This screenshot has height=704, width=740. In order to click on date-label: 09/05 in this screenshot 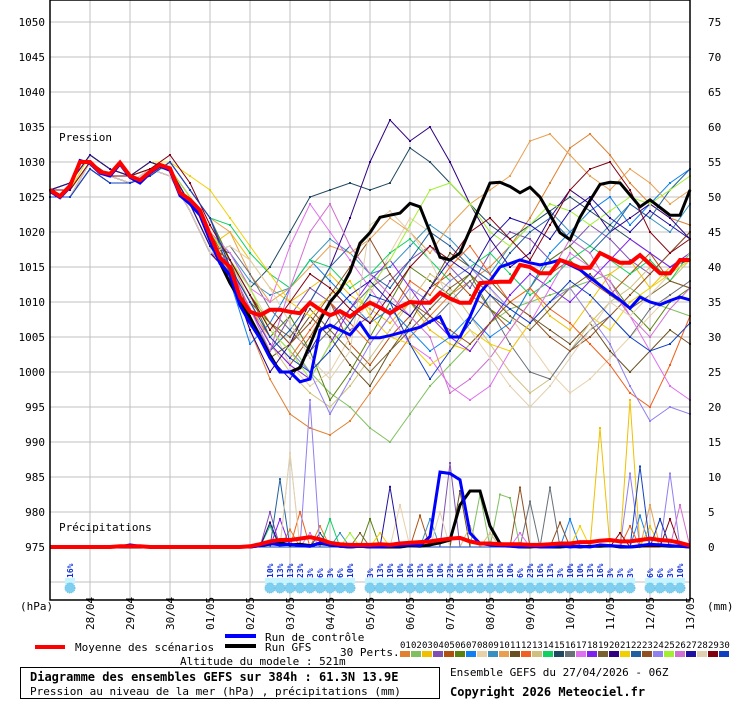, I will do `click(530, 613)`.